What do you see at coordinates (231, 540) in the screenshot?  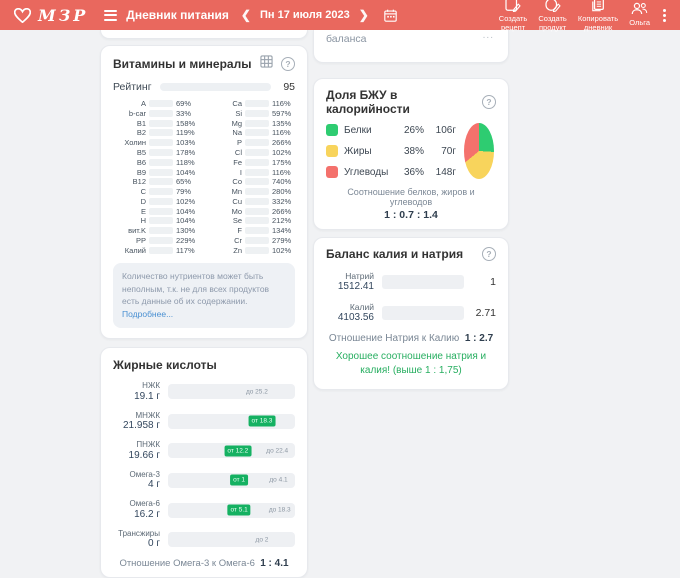 I see `fatty-bar: до 2` at bounding box center [231, 540].